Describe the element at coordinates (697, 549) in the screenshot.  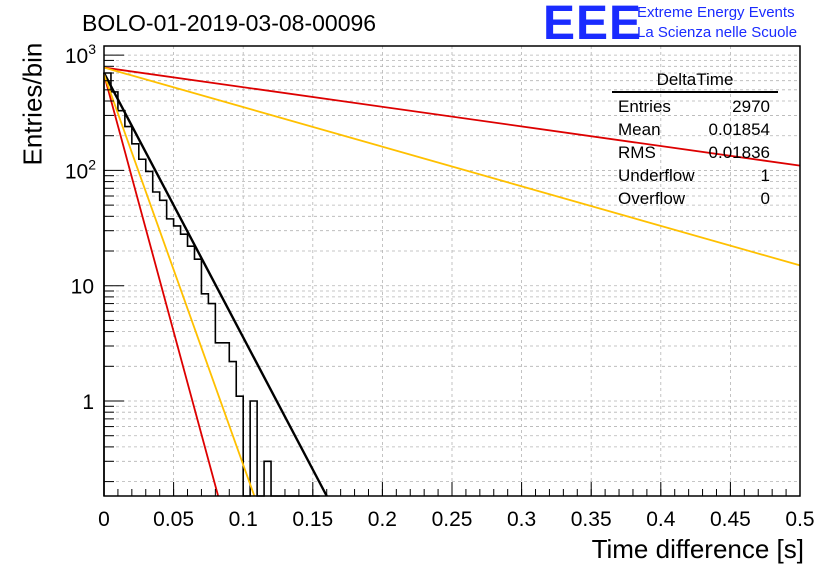
I see `x-axis-label: Time difference [s]` at that location.